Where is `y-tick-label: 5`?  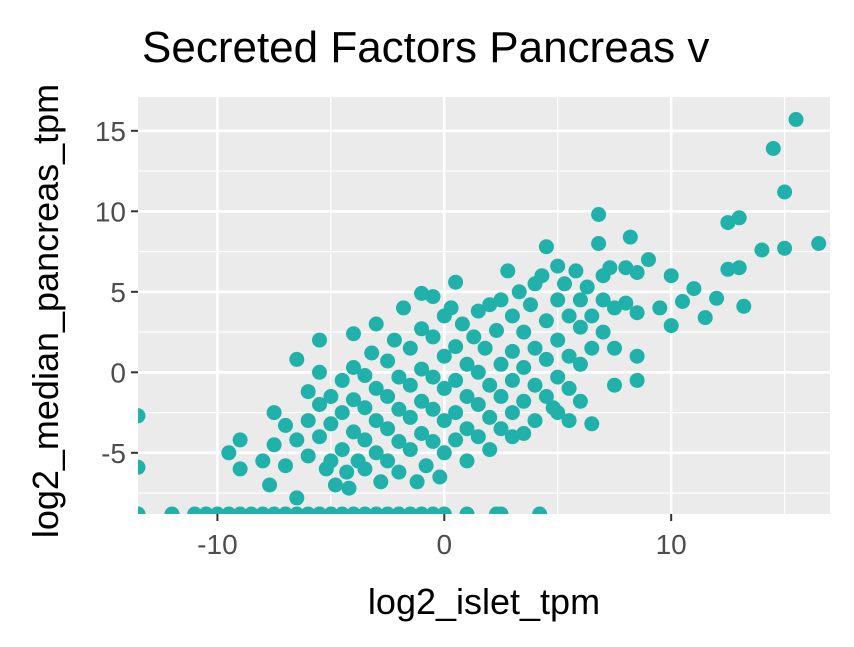 y-tick-label: 5 is located at coordinates (118, 292).